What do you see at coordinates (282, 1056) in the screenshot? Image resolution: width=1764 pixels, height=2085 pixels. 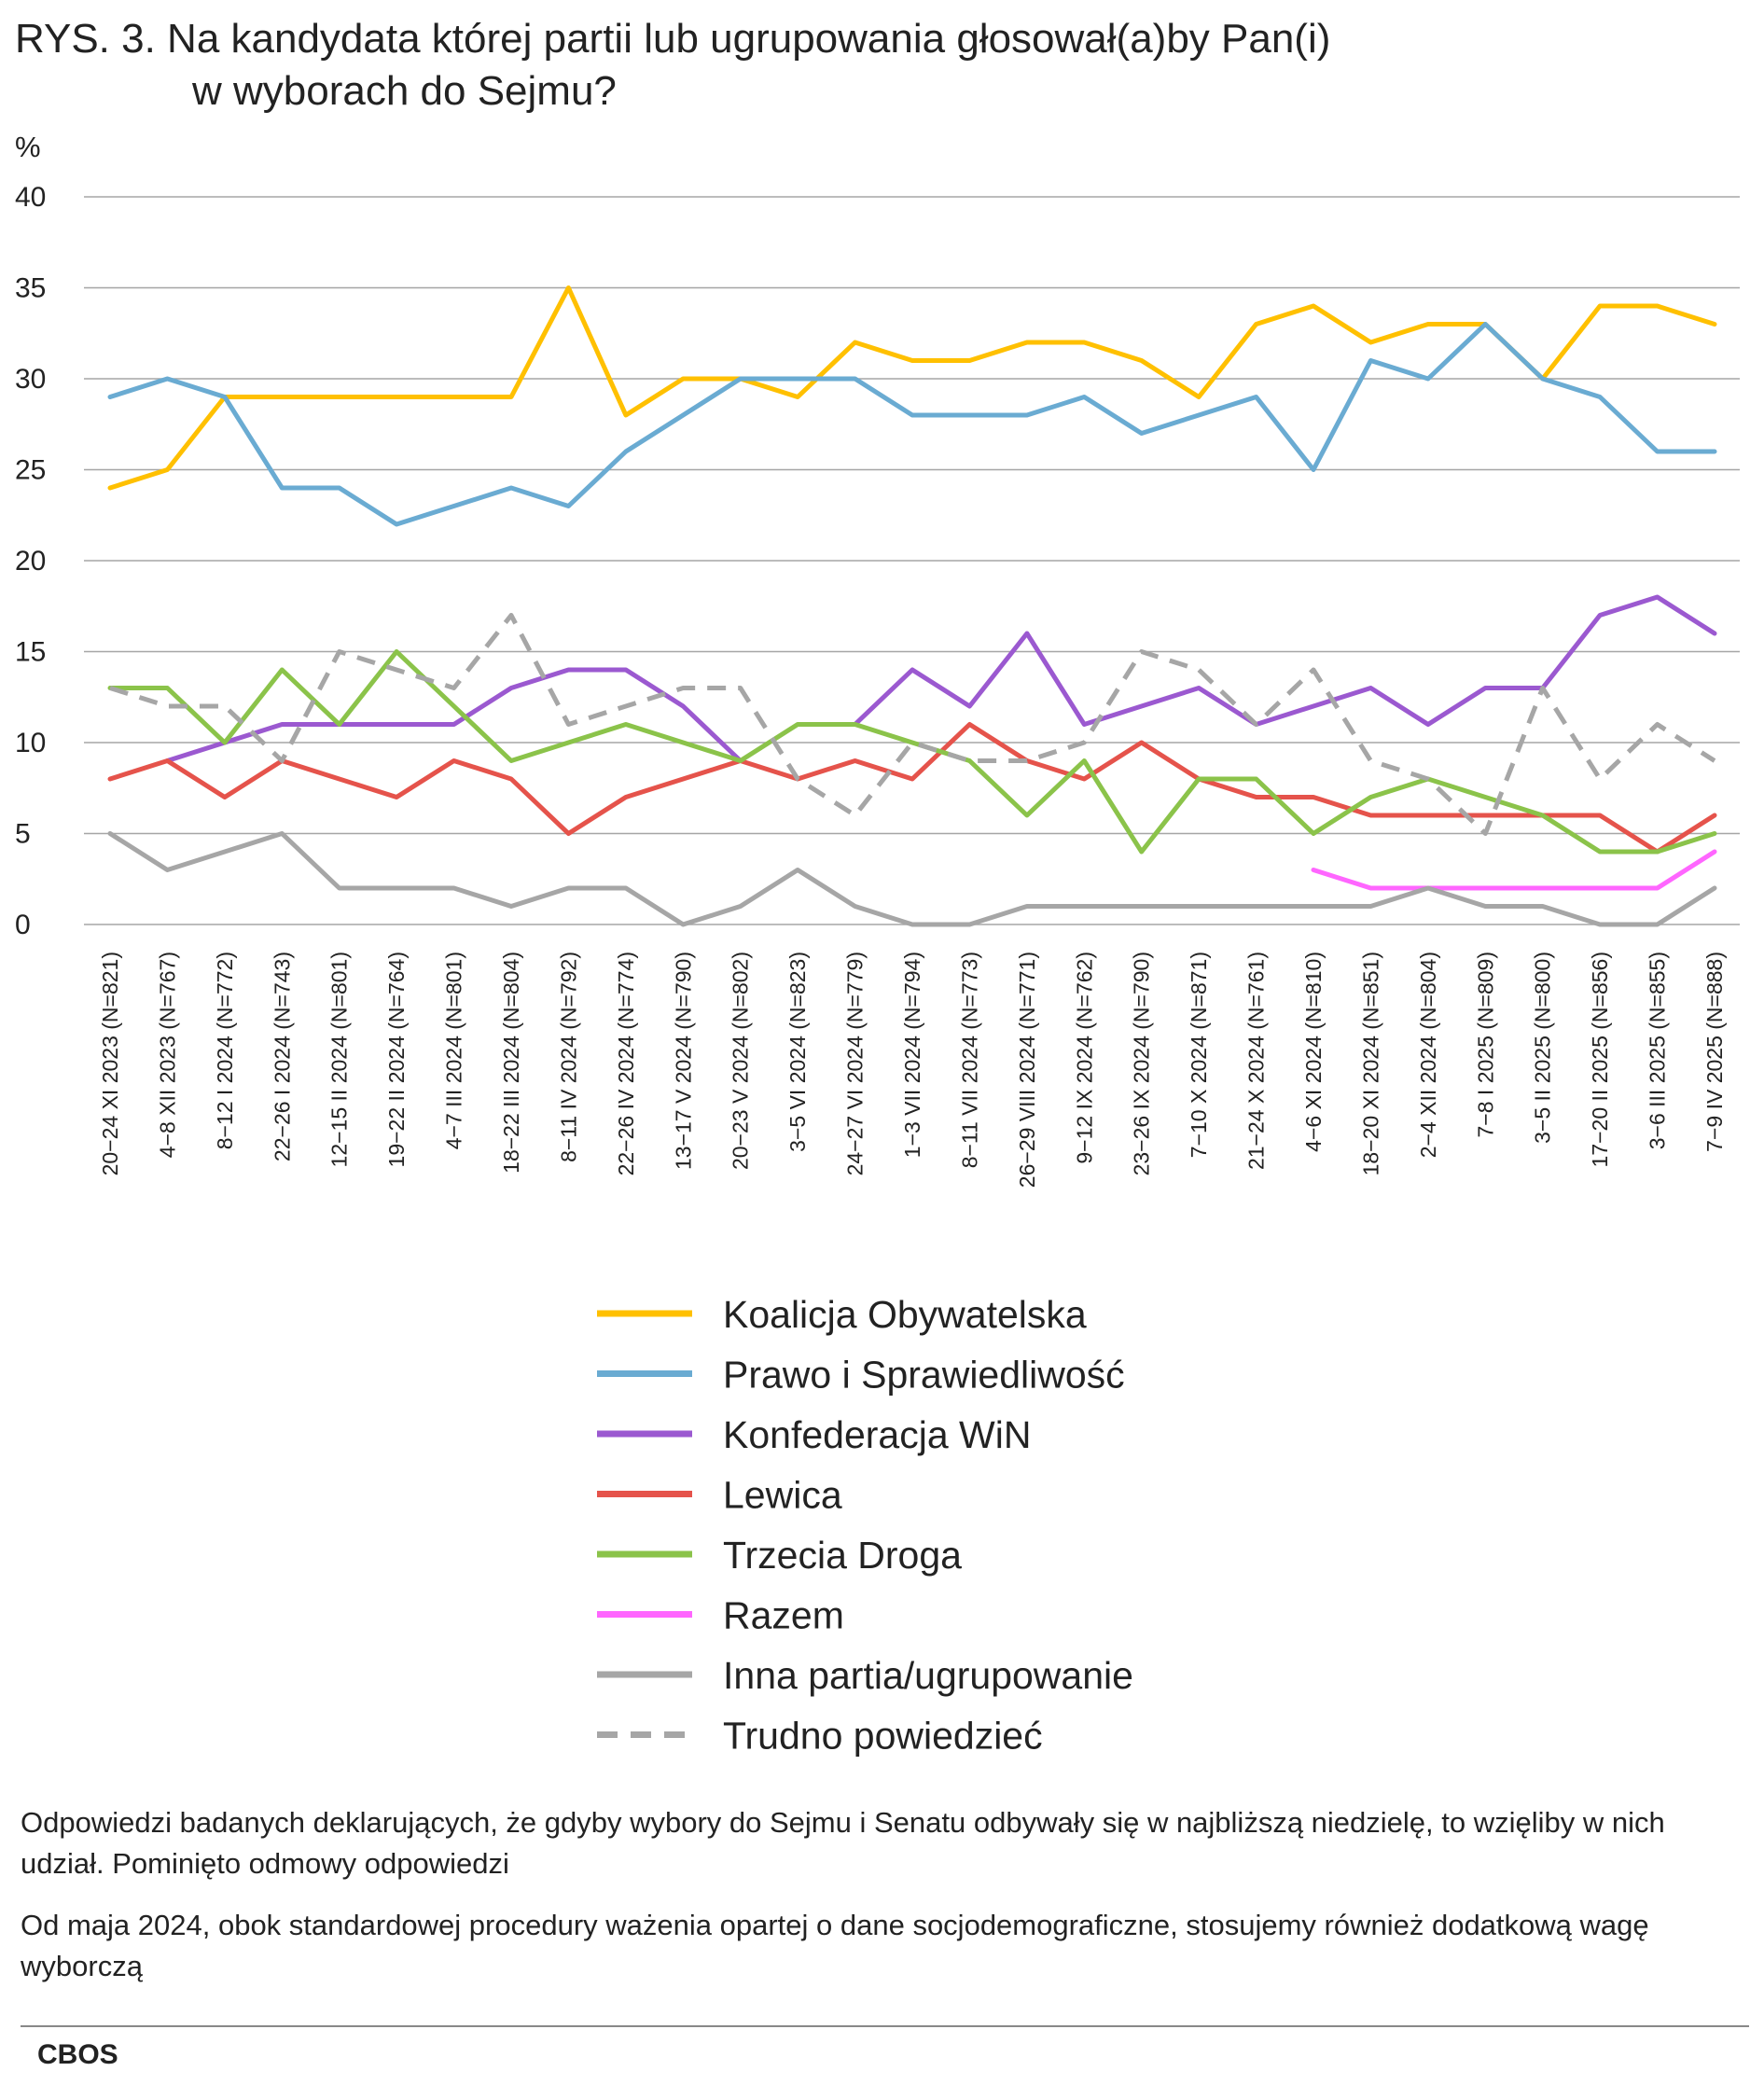 I see `x-tick-label: 22−26 I 2024 (N=743)` at bounding box center [282, 1056].